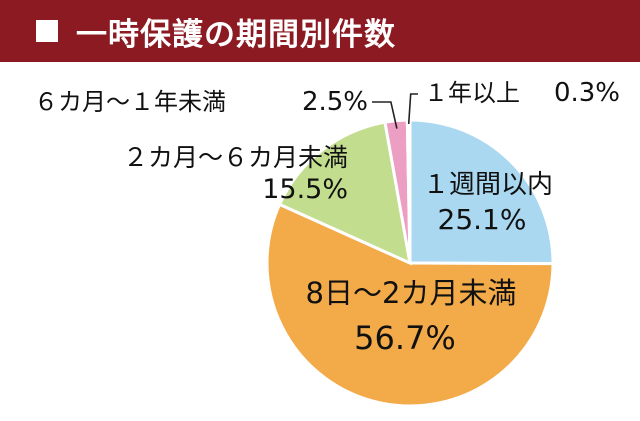 This screenshot has width=640, height=421. What do you see at coordinates (385, 115) in the screenshot?
I see `leader-line-6months-1year` at bounding box center [385, 115].